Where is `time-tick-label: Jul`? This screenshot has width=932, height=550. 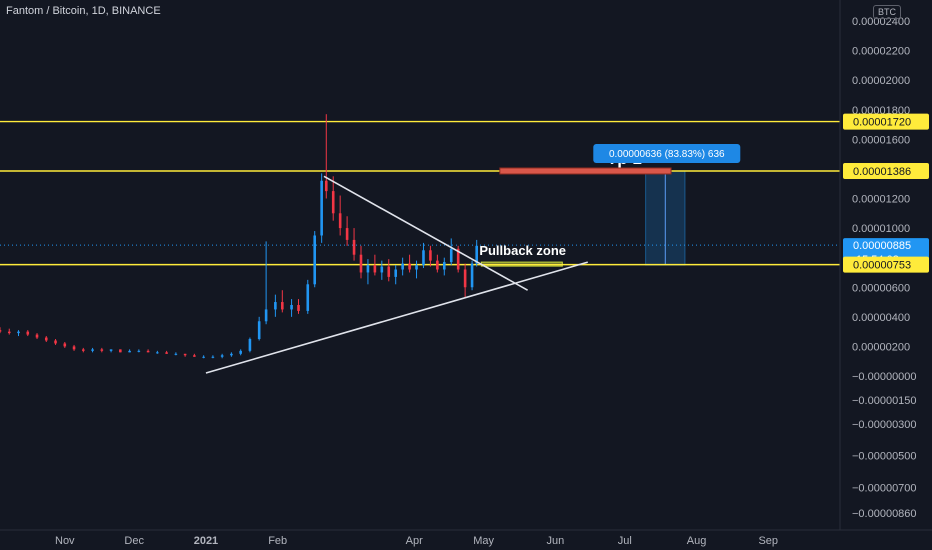 time-tick-label: Jul is located at coordinates (625, 541).